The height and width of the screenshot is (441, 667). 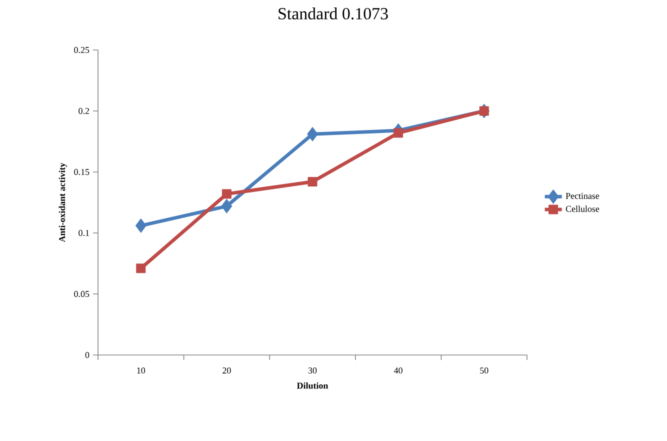 I want to click on y-tick-label: 0.15, so click(x=82, y=172).